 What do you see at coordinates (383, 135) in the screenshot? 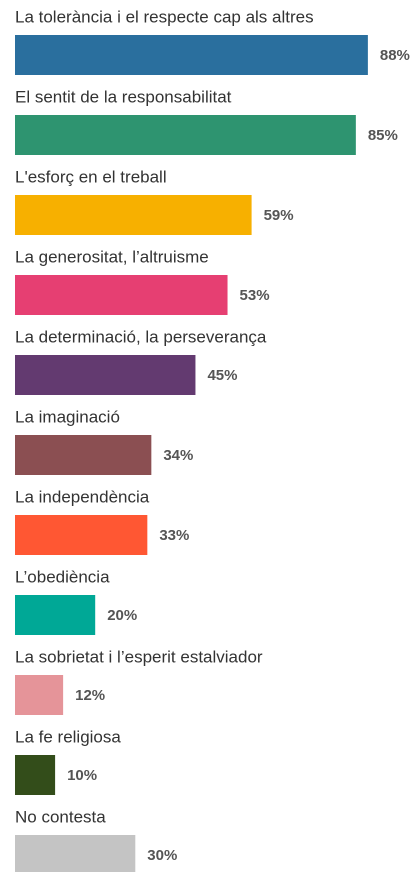
I see `value-label: 85%` at bounding box center [383, 135].